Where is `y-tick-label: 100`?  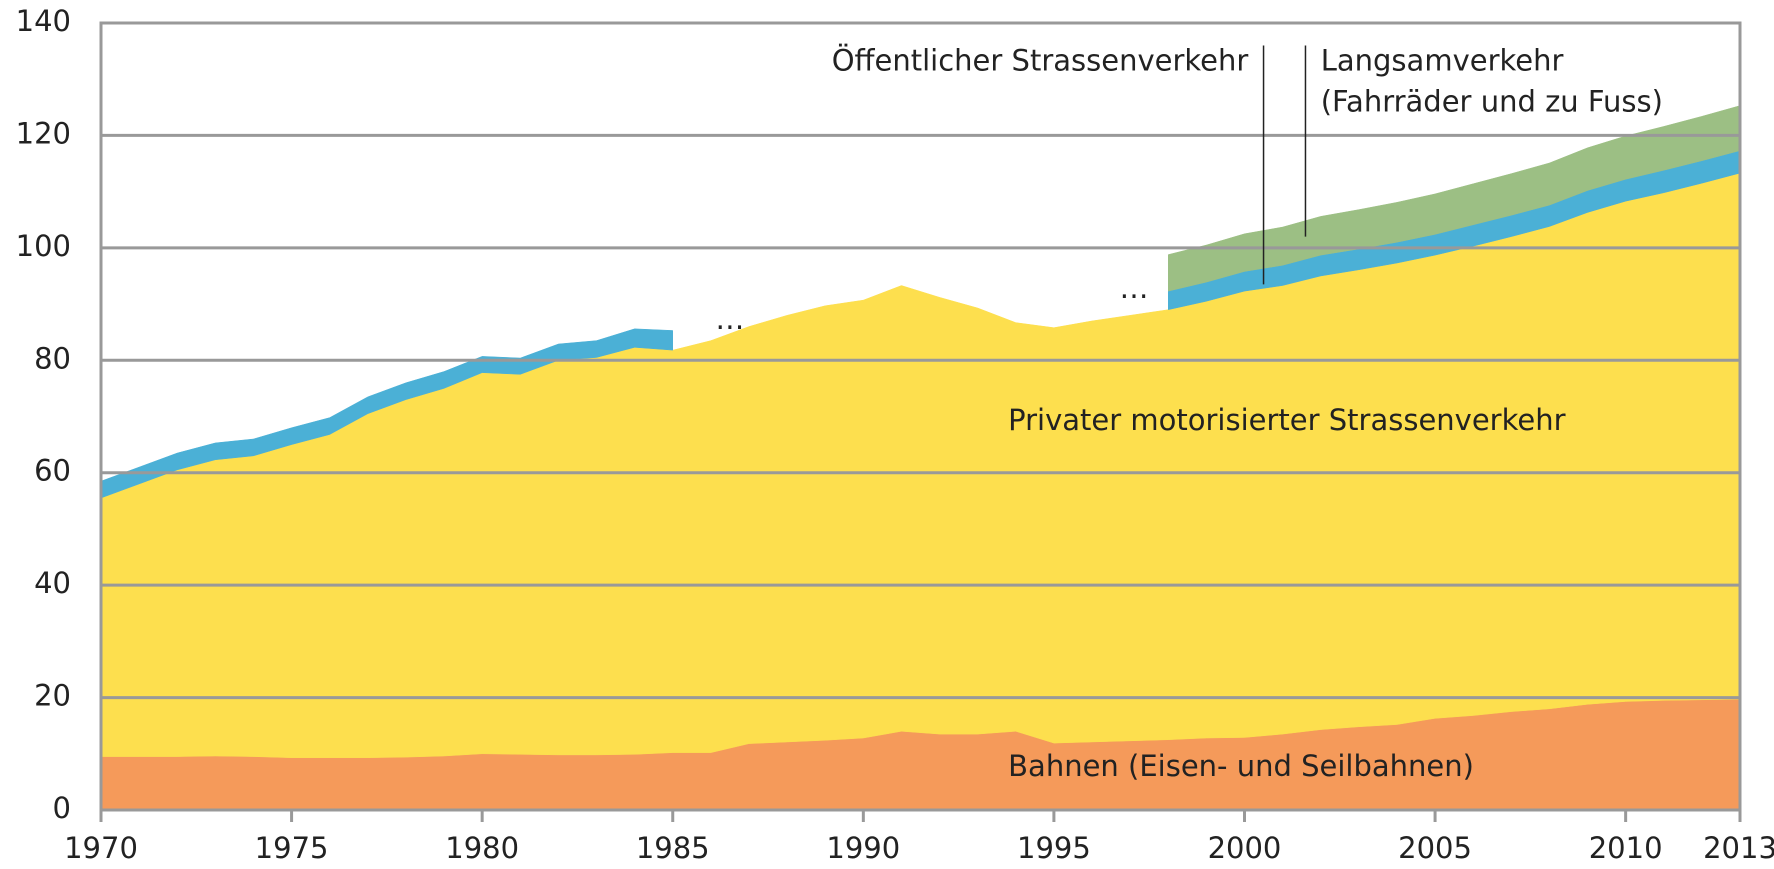
y-tick-label: 100 is located at coordinates (43, 246).